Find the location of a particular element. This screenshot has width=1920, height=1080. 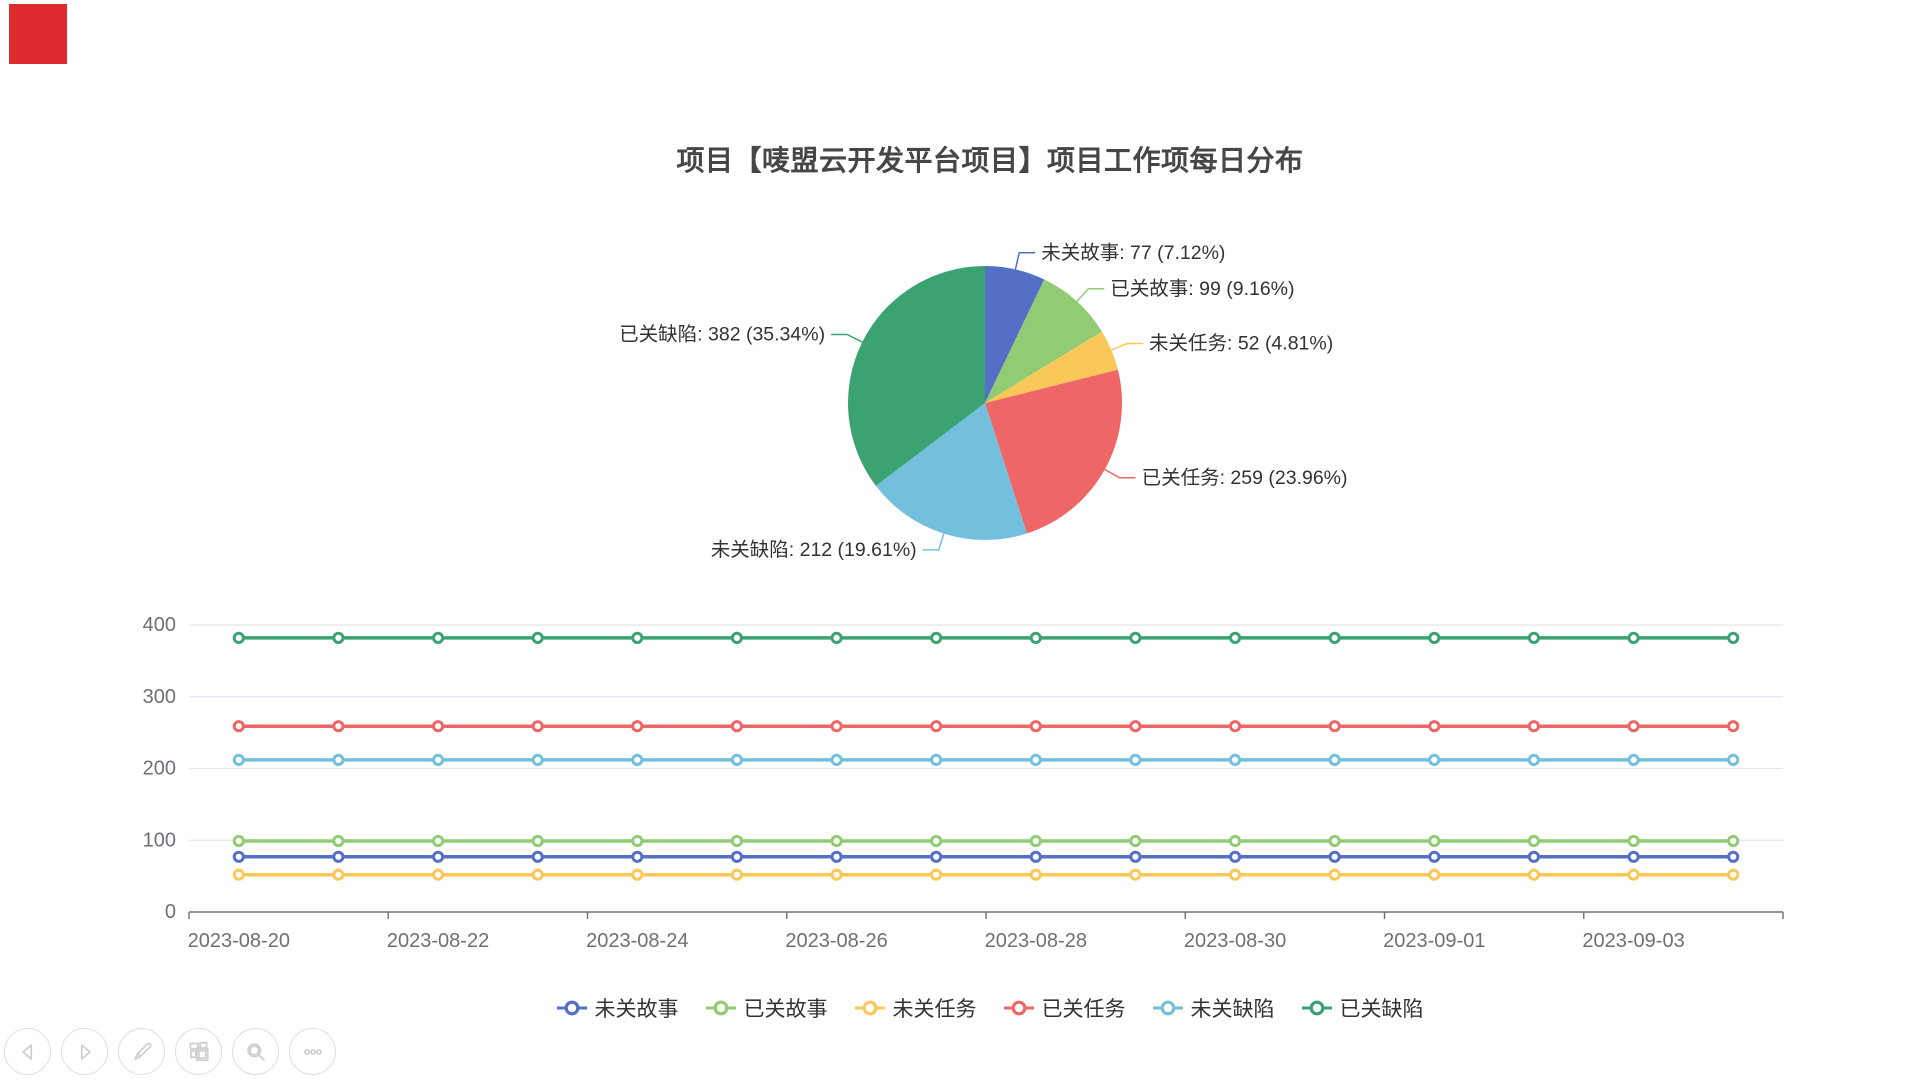

legend-item-已关故事: 已关故事 is located at coordinates (766, 1008).